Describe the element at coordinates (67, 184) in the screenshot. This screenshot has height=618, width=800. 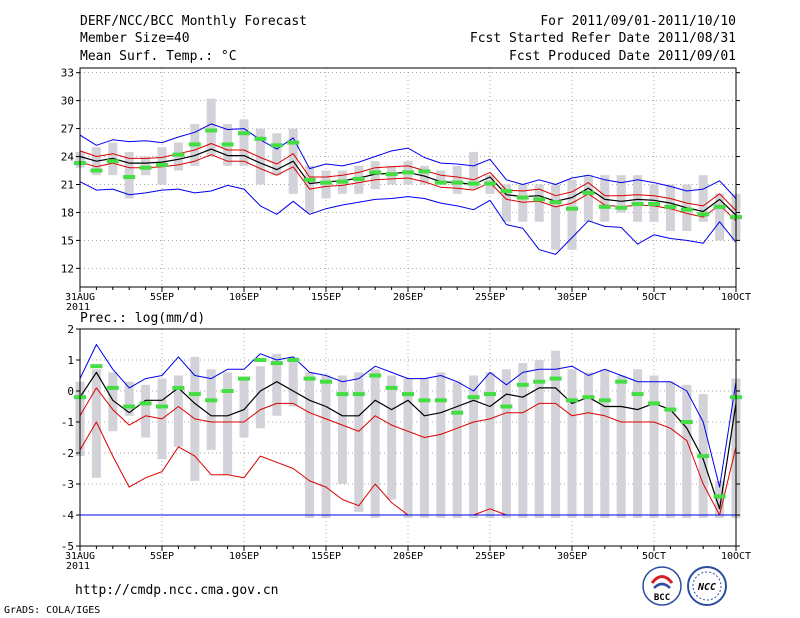
I see `y-tick-label: 21` at that location.